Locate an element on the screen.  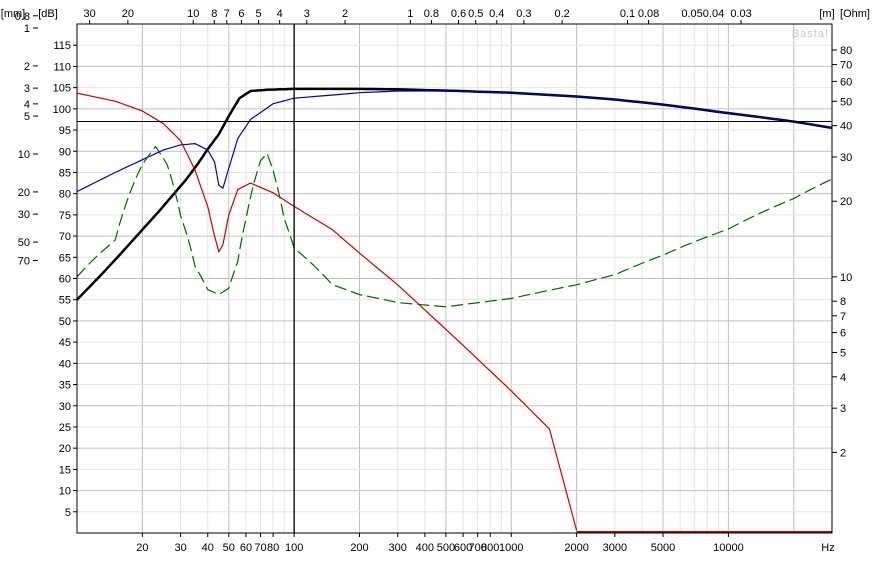
db-tick-label: 40 is located at coordinates (65, 364).